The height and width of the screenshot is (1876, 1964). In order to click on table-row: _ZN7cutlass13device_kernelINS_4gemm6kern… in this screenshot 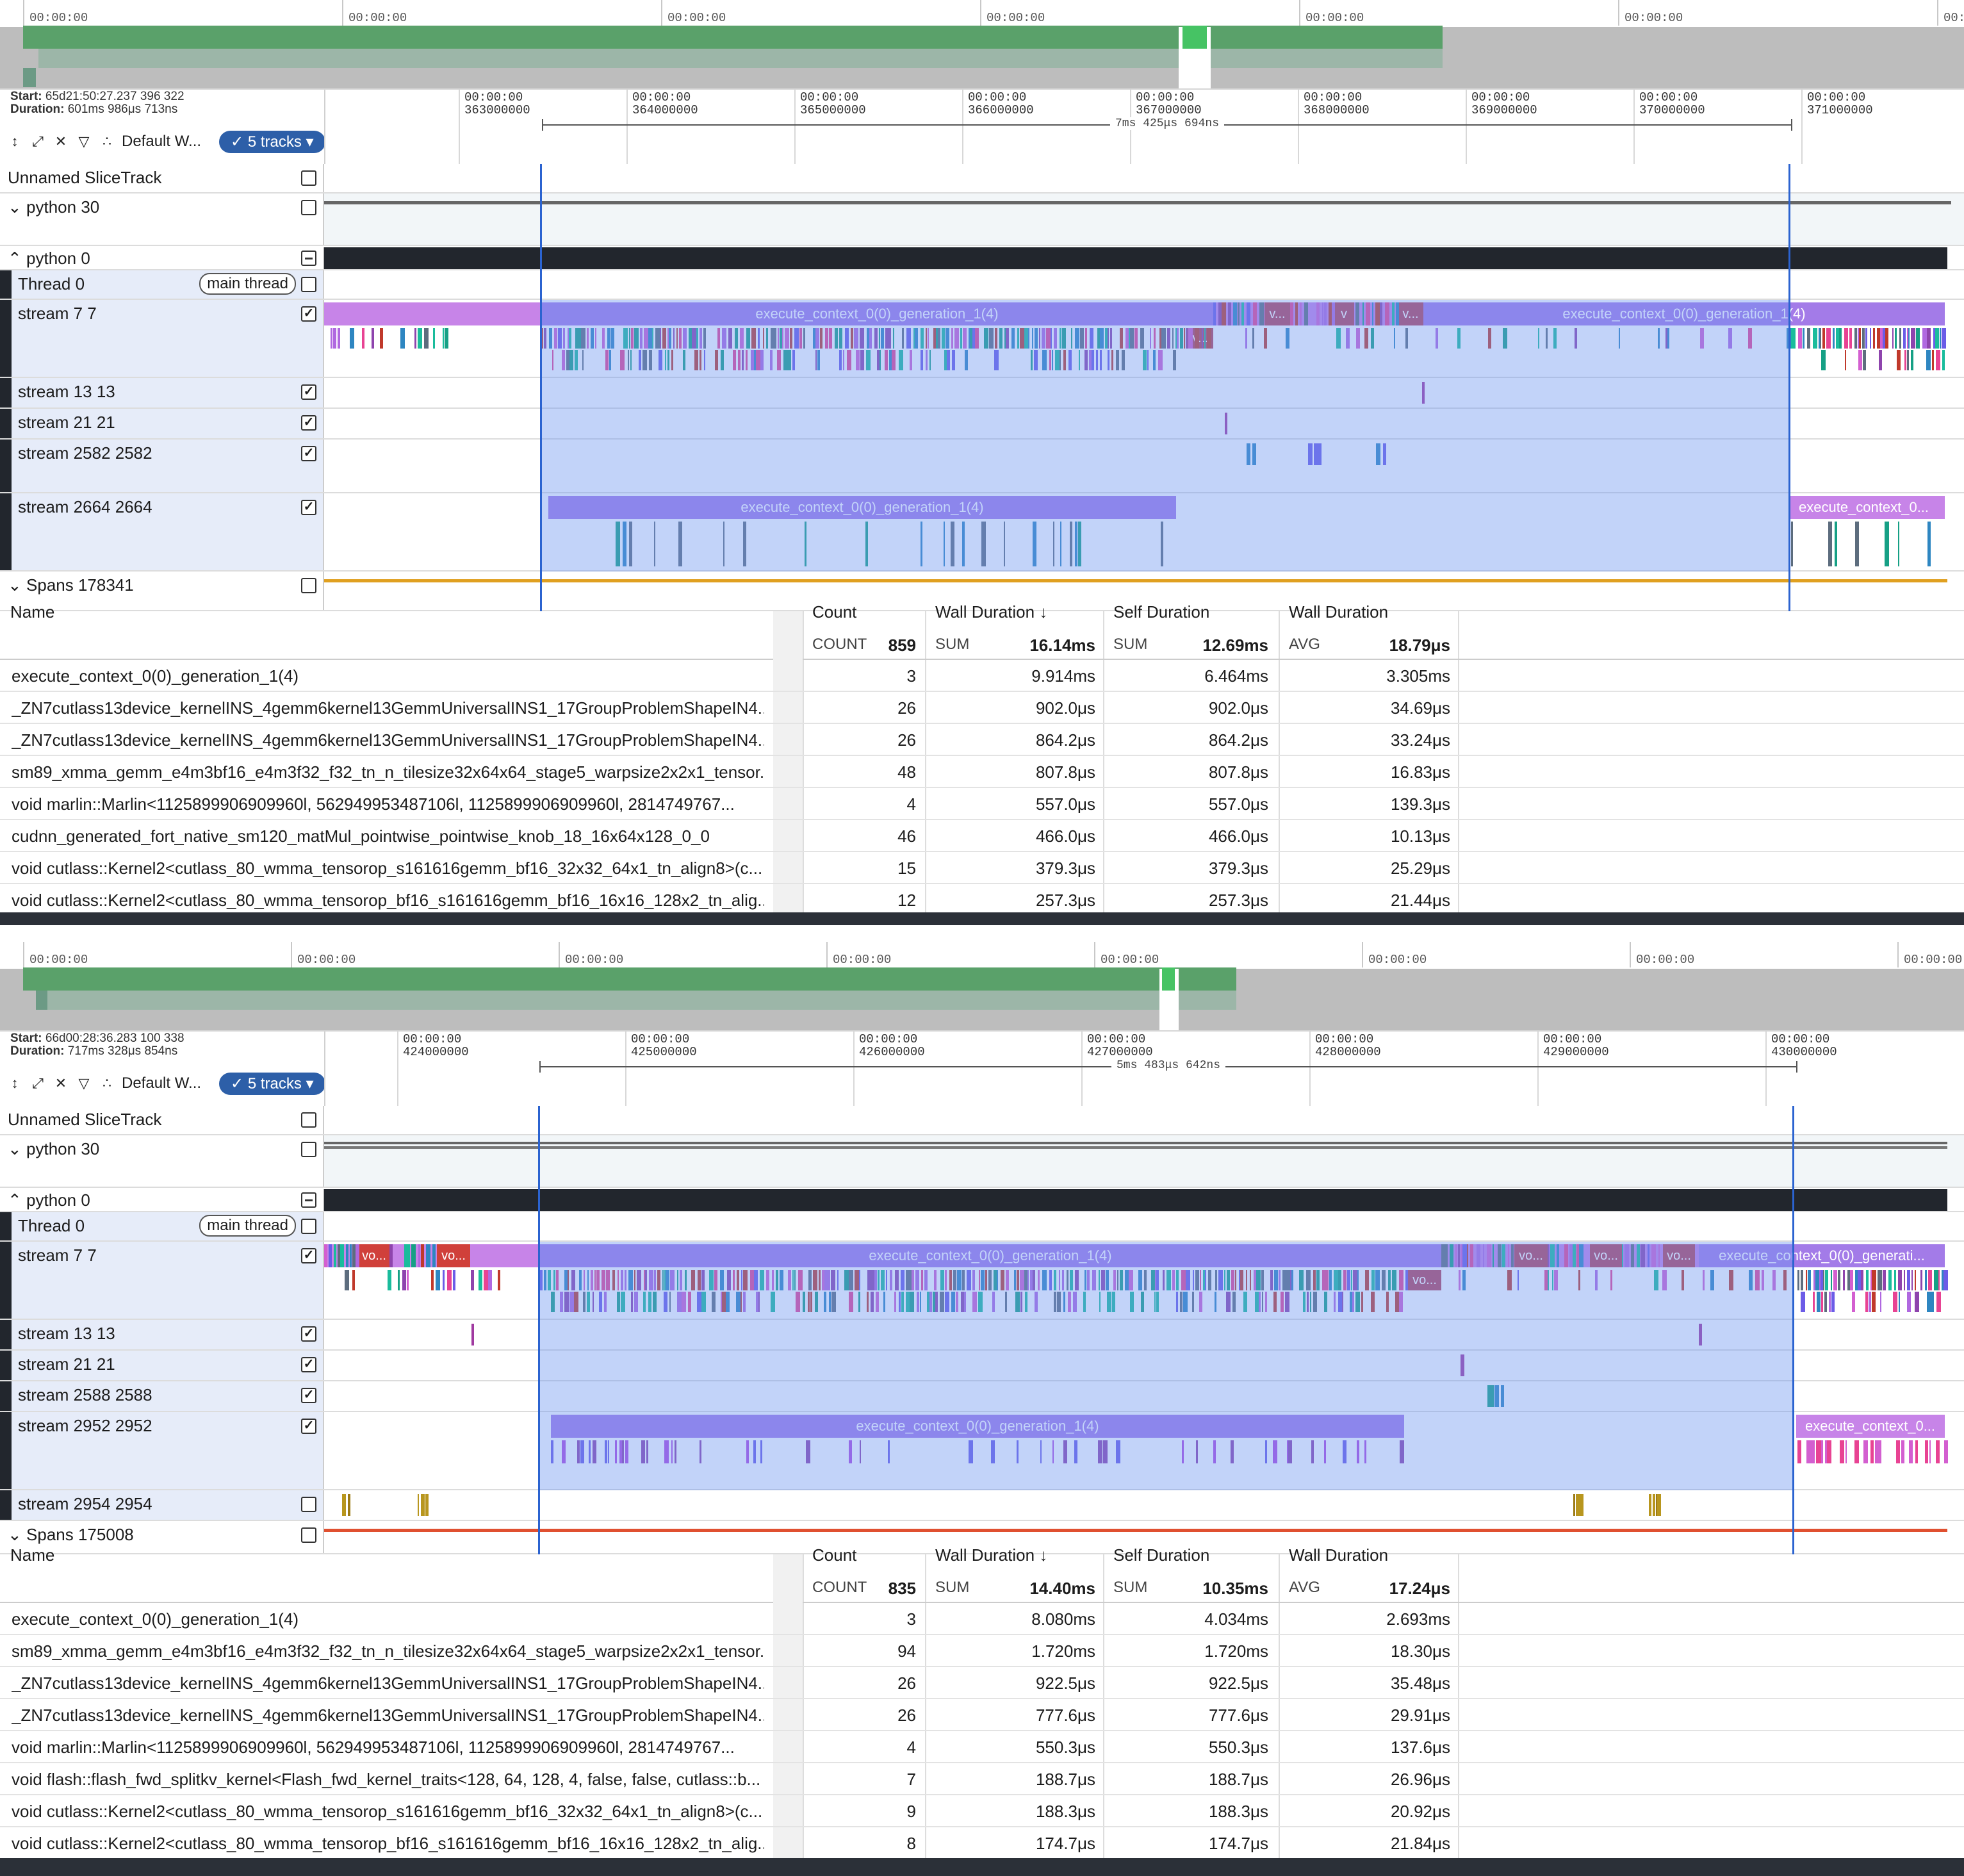, I will do `click(982, 1683)`.